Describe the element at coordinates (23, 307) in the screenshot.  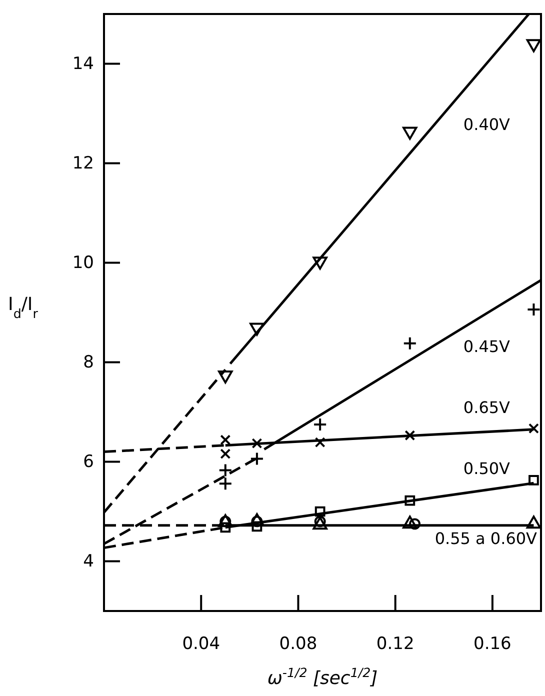
I see `y-axis-title: I$_{d}$/I$_{r}$` at that location.